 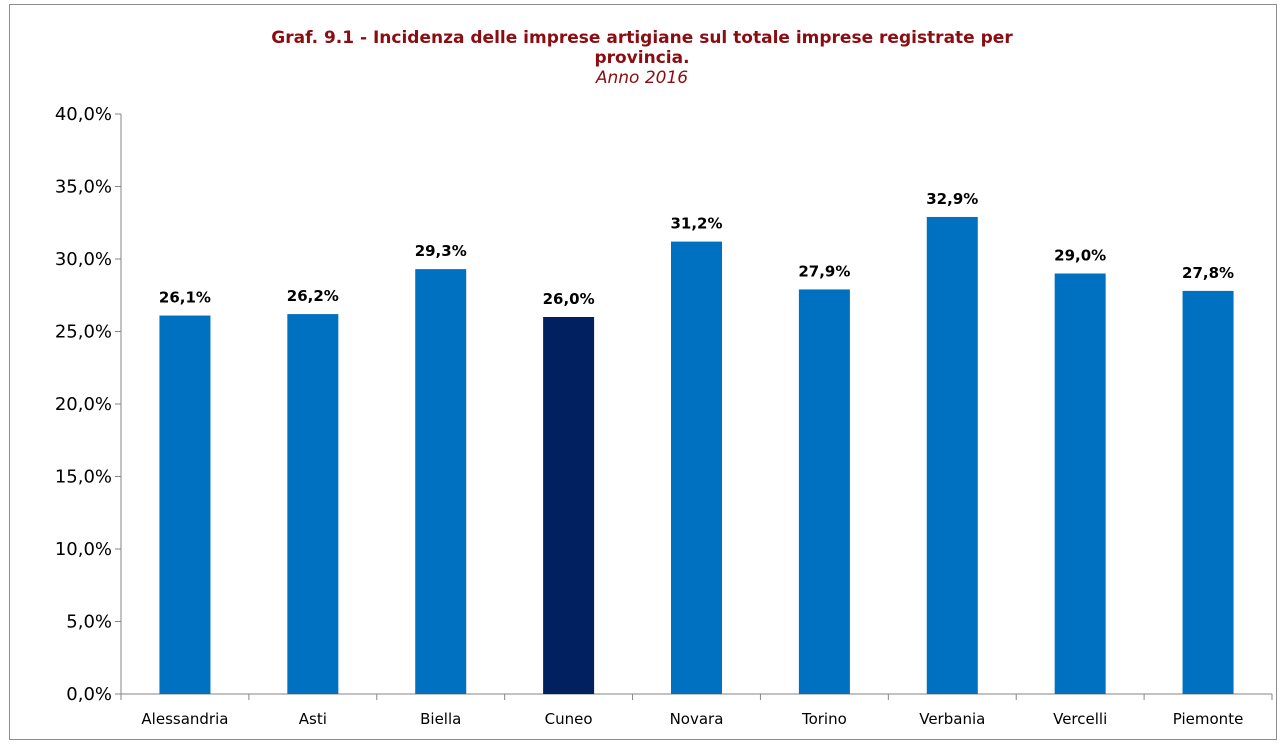 What do you see at coordinates (642, 78) in the screenshot?
I see `chart-subtitle: Anno 2016` at bounding box center [642, 78].